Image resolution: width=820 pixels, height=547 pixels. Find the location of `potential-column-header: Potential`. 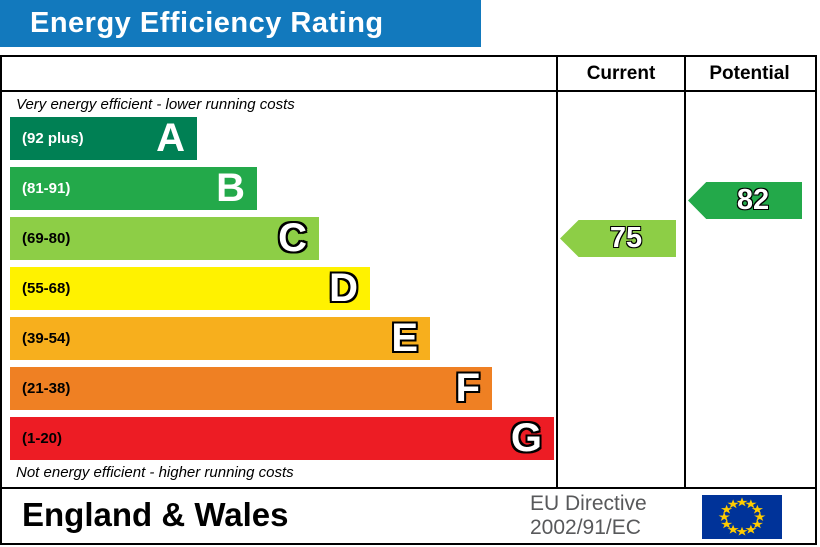

potential-column-header: Potential is located at coordinates (749, 73).